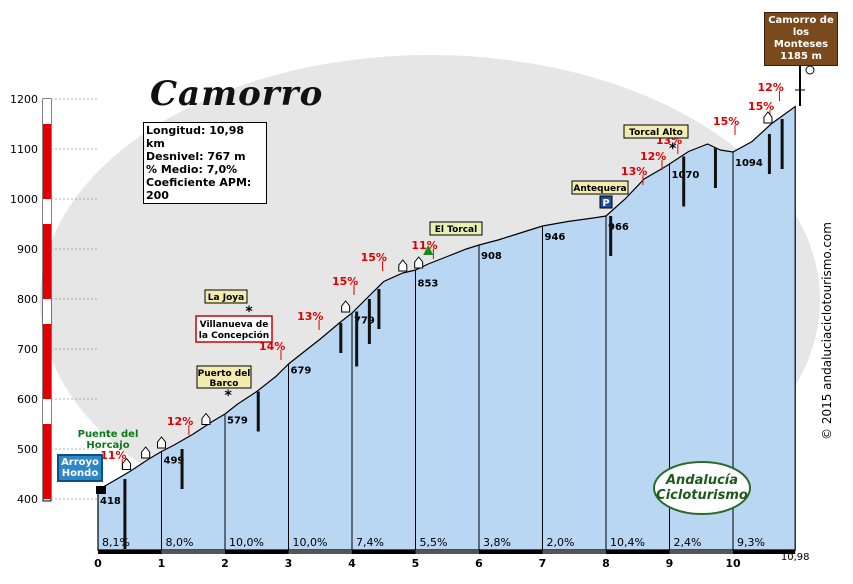  I want to click on place-barco-line2: Barco, so click(224, 384).